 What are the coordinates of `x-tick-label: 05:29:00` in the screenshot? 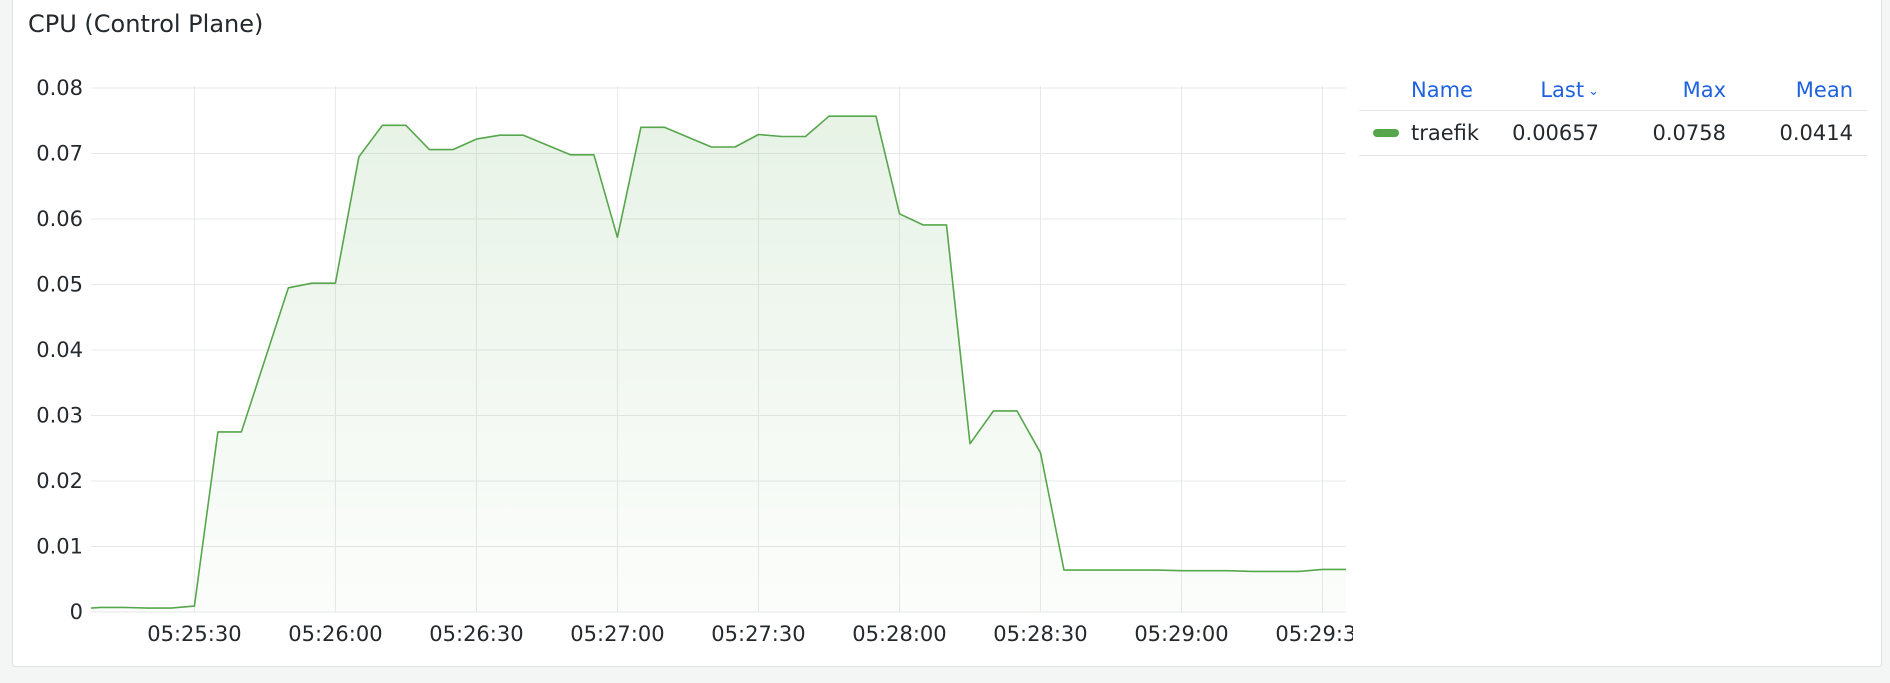 It's located at (1181, 634).